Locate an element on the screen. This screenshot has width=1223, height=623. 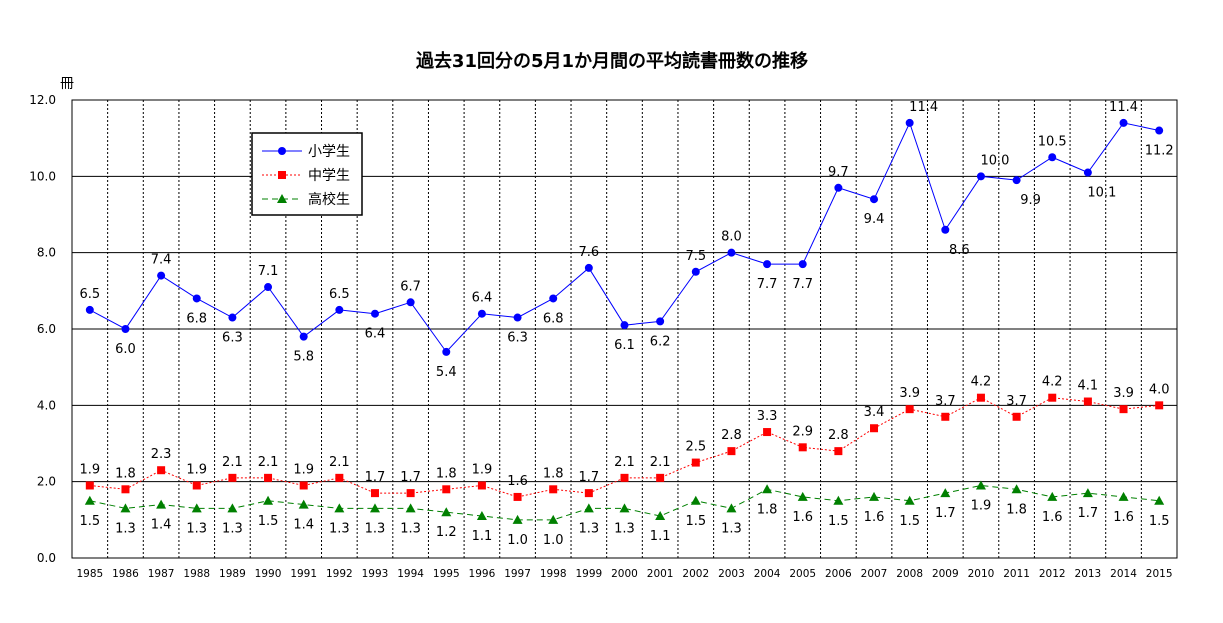
y-tick-label: 4.0 is located at coordinates (46, 405).